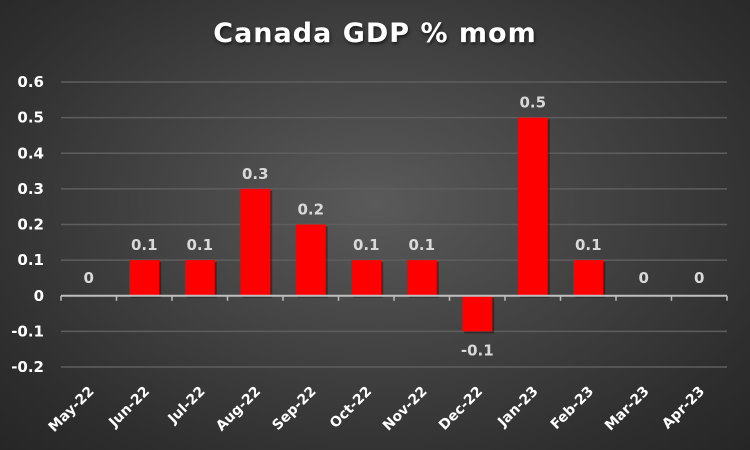 The height and width of the screenshot is (450, 750). I want to click on x-tick-label: Apr-23, so click(683, 408).